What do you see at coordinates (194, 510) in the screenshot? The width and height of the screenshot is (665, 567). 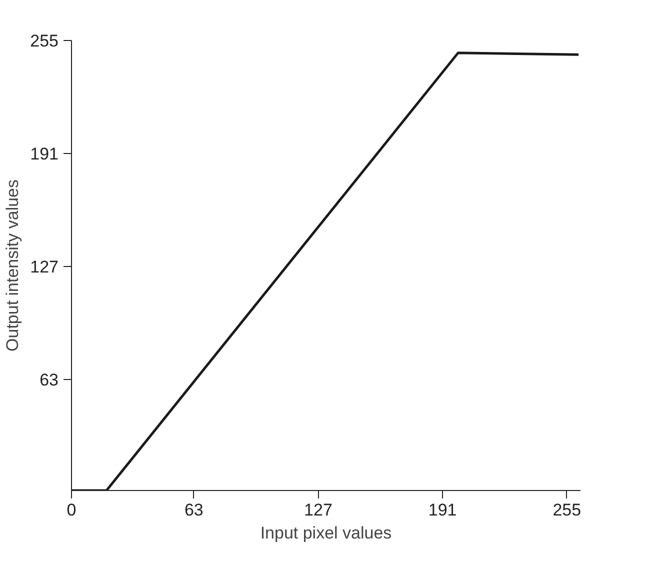 I see `x-tick-label: 63` at bounding box center [194, 510].